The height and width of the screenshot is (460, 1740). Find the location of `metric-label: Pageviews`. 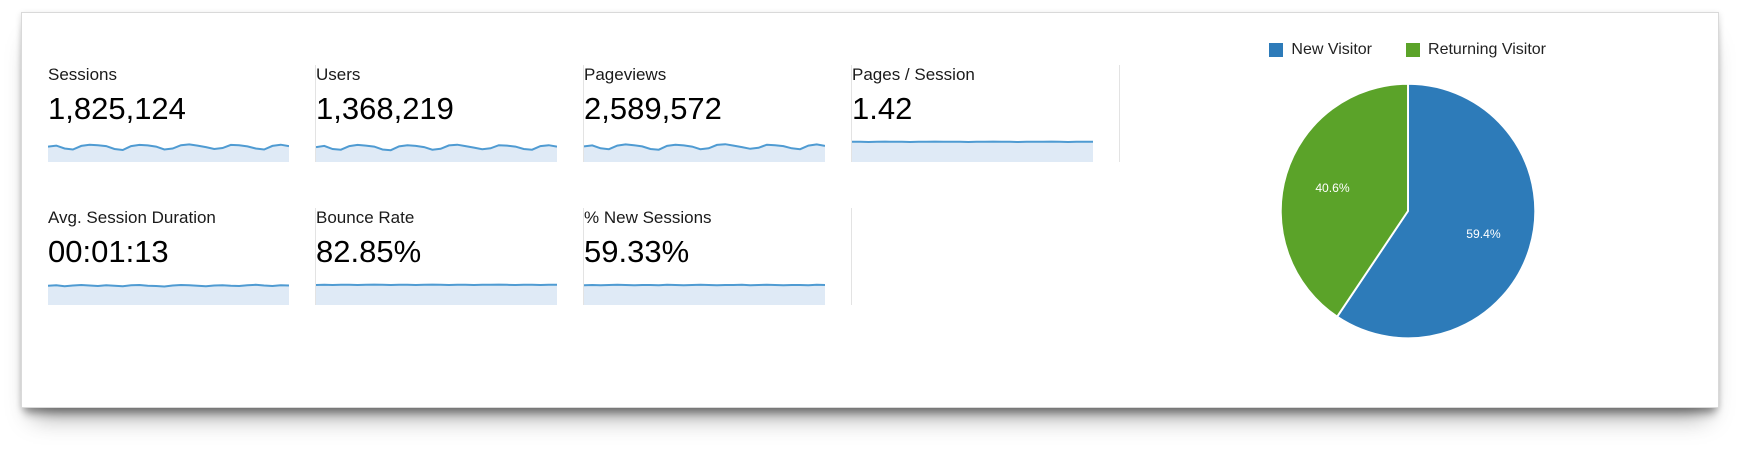

metric-label: Pageviews is located at coordinates (625, 74).